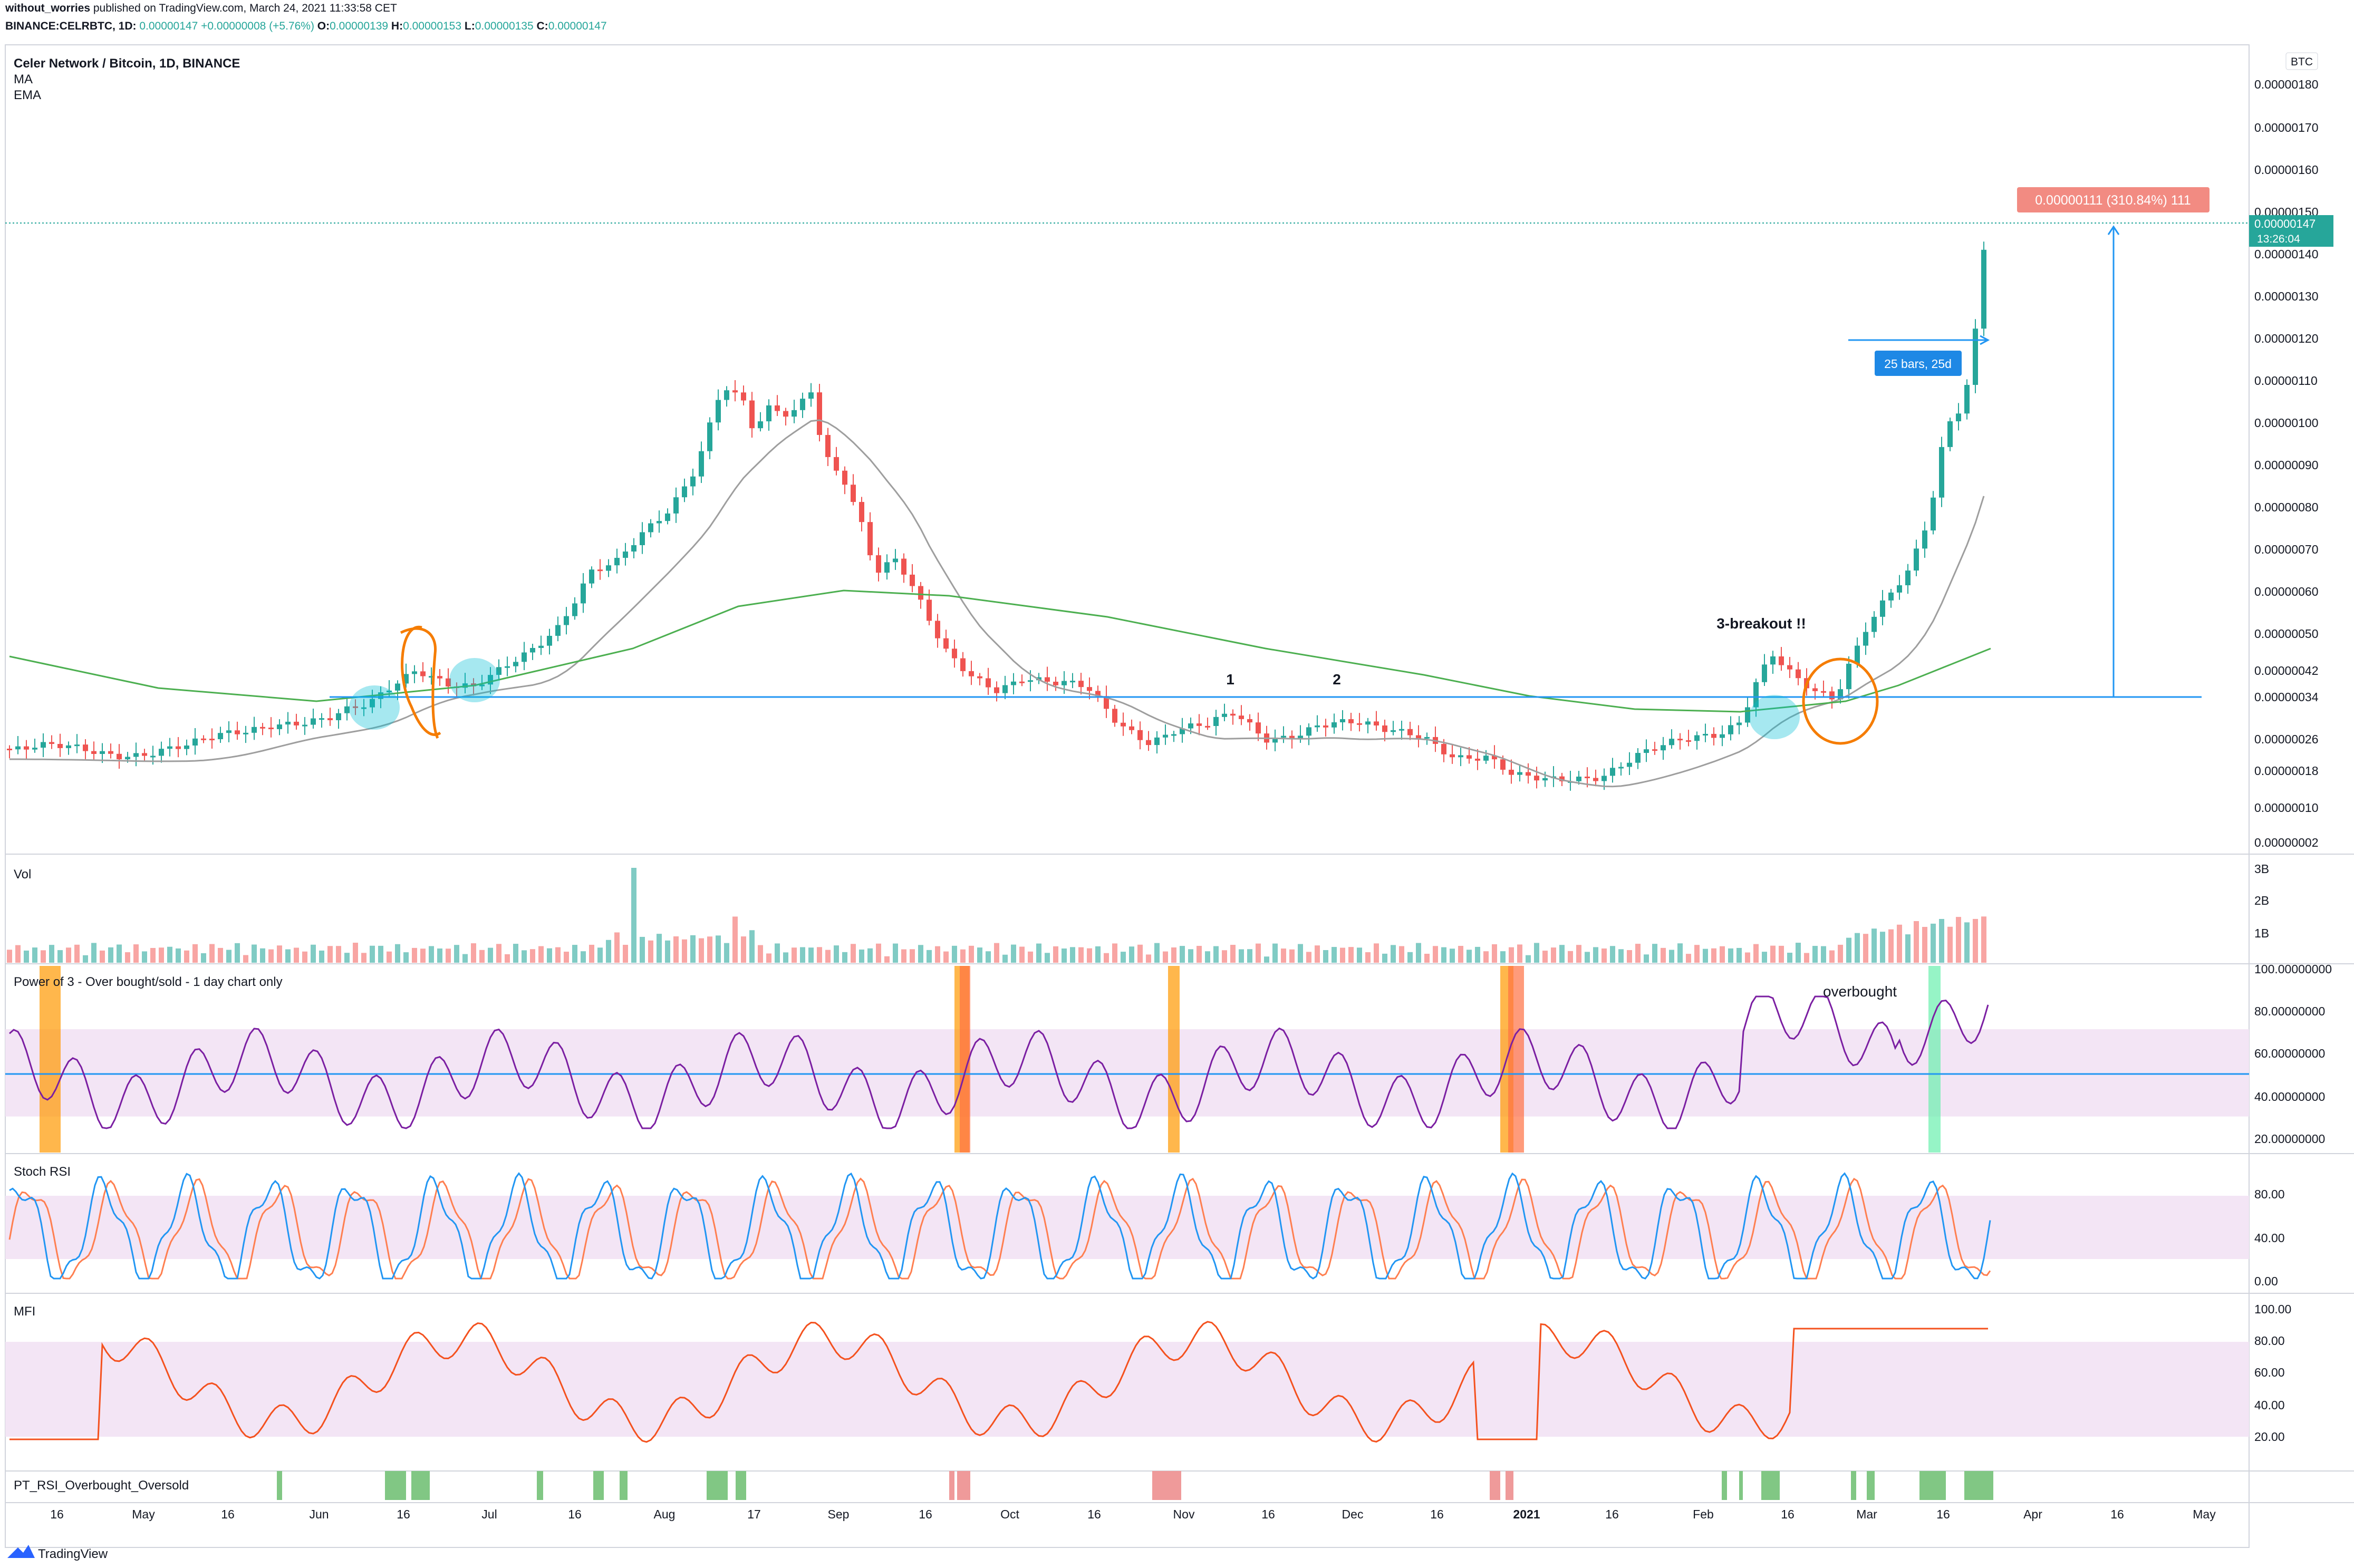  I want to click on tradingview-logo: TradingView, so click(58, 1553).